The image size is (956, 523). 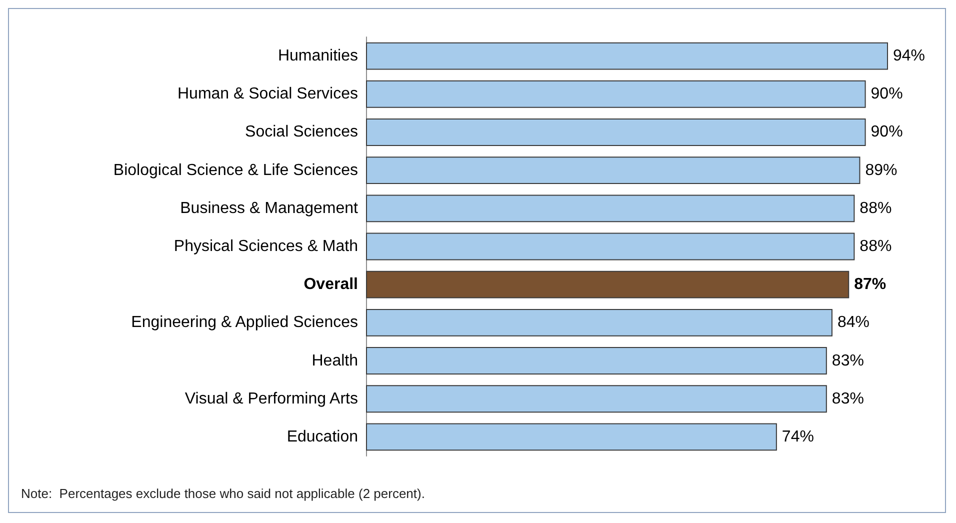 I want to click on y-tick-label: Physical Sciences & Math, so click(x=266, y=246).